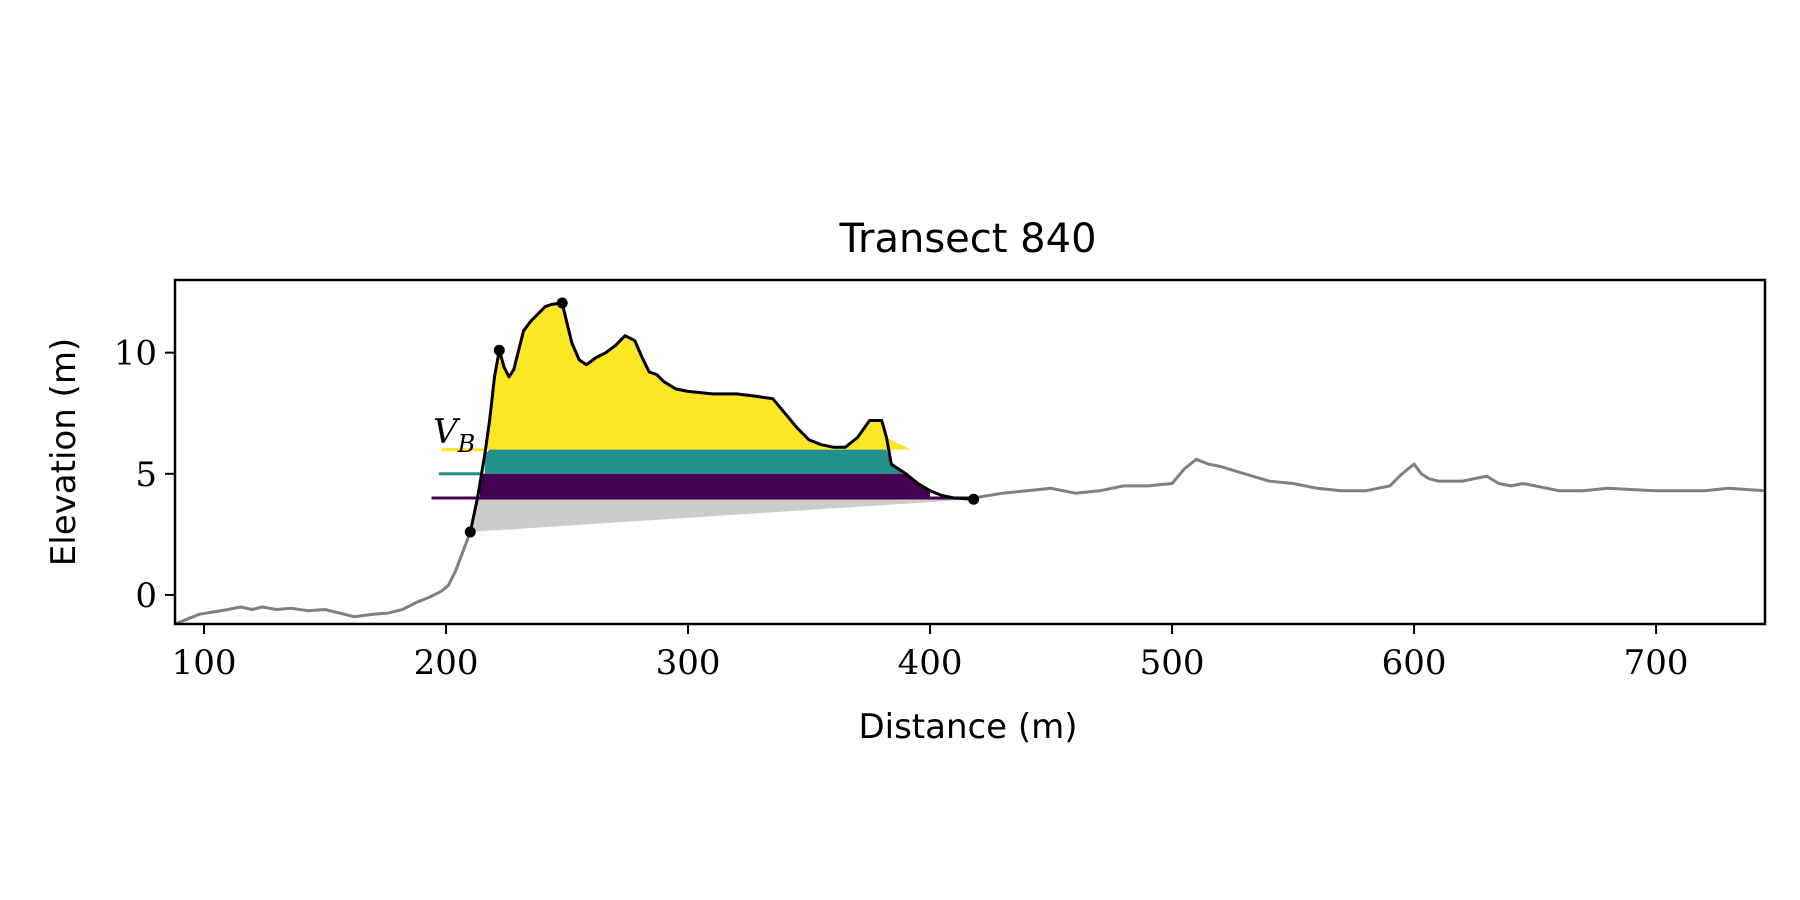 This screenshot has height=900, width=1800. What do you see at coordinates (1369, 478) in the screenshot?
I see `profile-line-seaward` at bounding box center [1369, 478].